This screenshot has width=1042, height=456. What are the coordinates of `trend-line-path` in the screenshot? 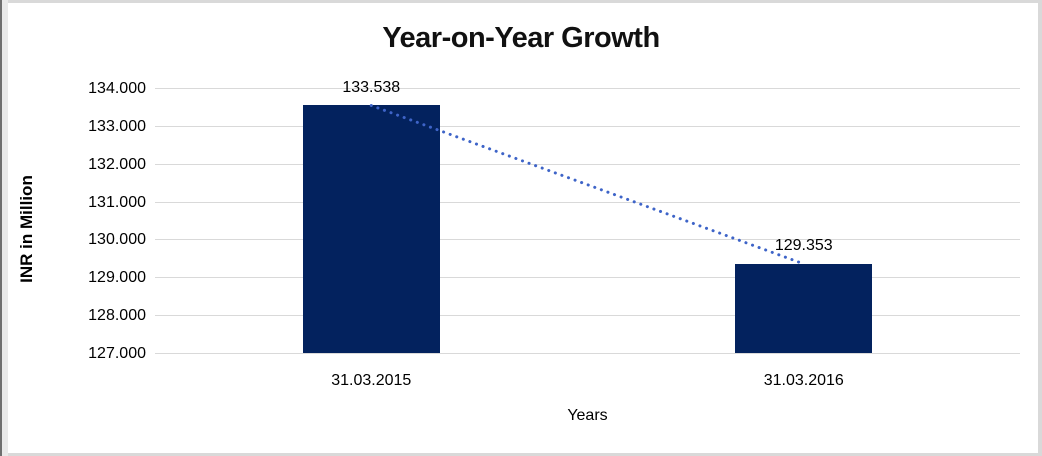 It's located at (587, 184).